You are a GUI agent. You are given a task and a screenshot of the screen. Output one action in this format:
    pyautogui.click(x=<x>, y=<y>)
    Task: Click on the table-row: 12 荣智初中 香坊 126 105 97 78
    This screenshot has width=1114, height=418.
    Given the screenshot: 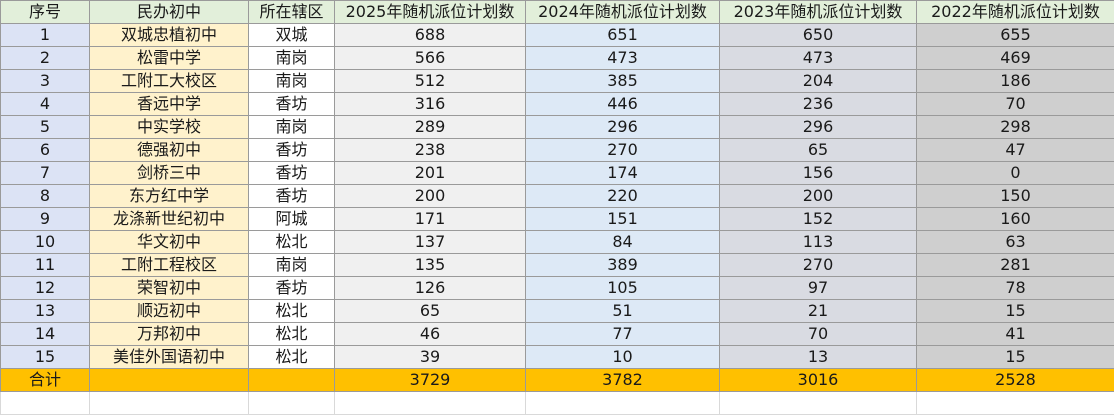 What is the action you would take?
    pyautogui.click(x=557, y=288)
    